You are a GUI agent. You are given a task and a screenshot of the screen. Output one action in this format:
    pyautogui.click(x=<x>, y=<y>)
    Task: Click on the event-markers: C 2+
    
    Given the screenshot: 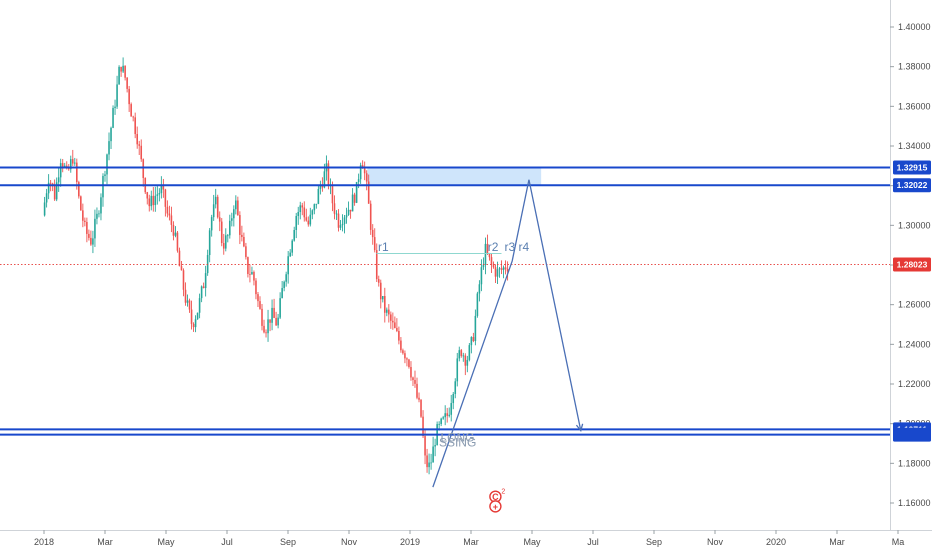 What is the action you would take?
    pyautogui.click(x=497, y=501)
    